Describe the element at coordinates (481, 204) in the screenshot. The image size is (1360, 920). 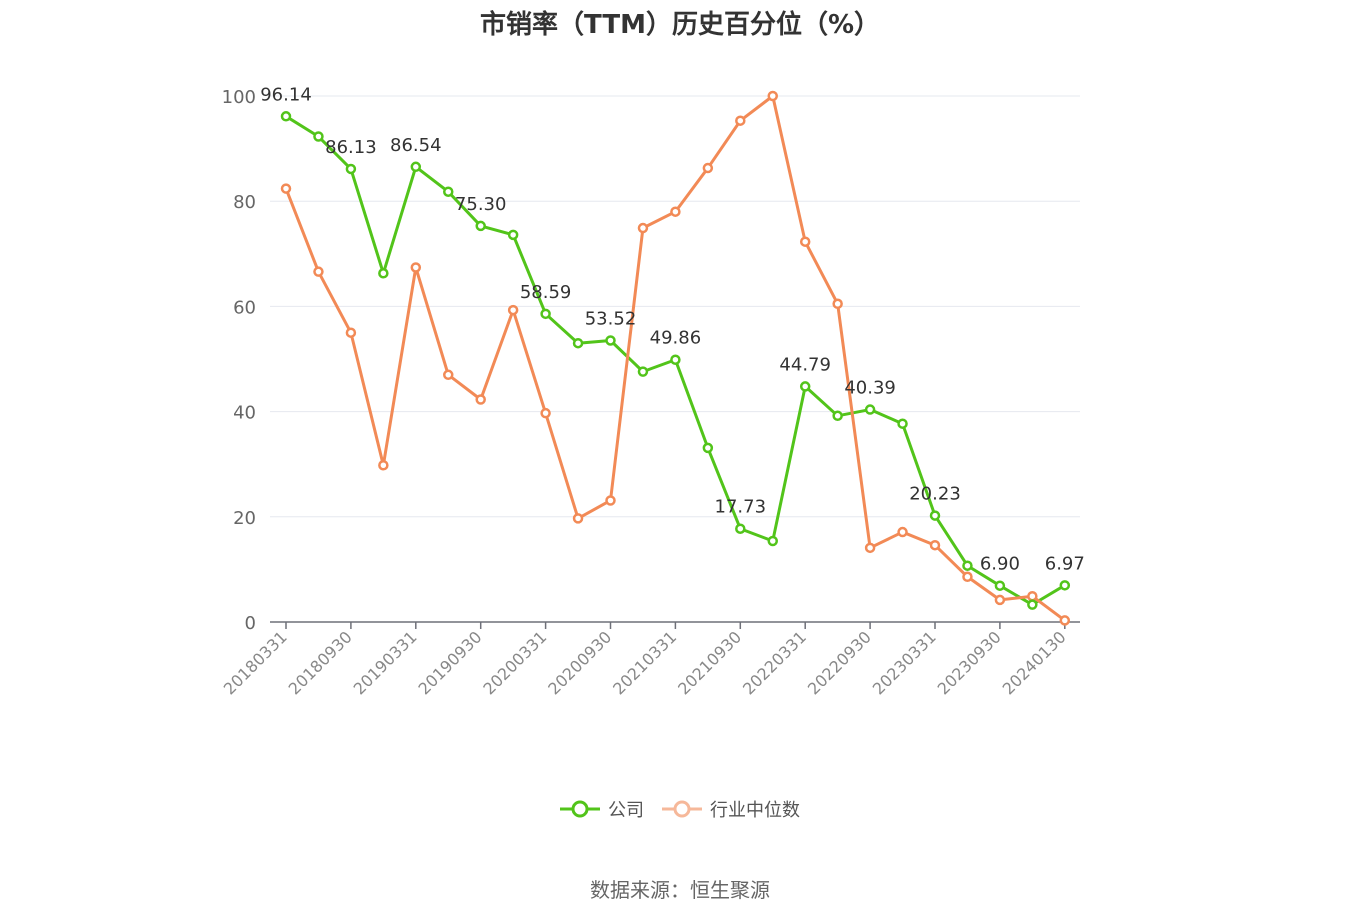
I see `data-label: 75.30` at that location.